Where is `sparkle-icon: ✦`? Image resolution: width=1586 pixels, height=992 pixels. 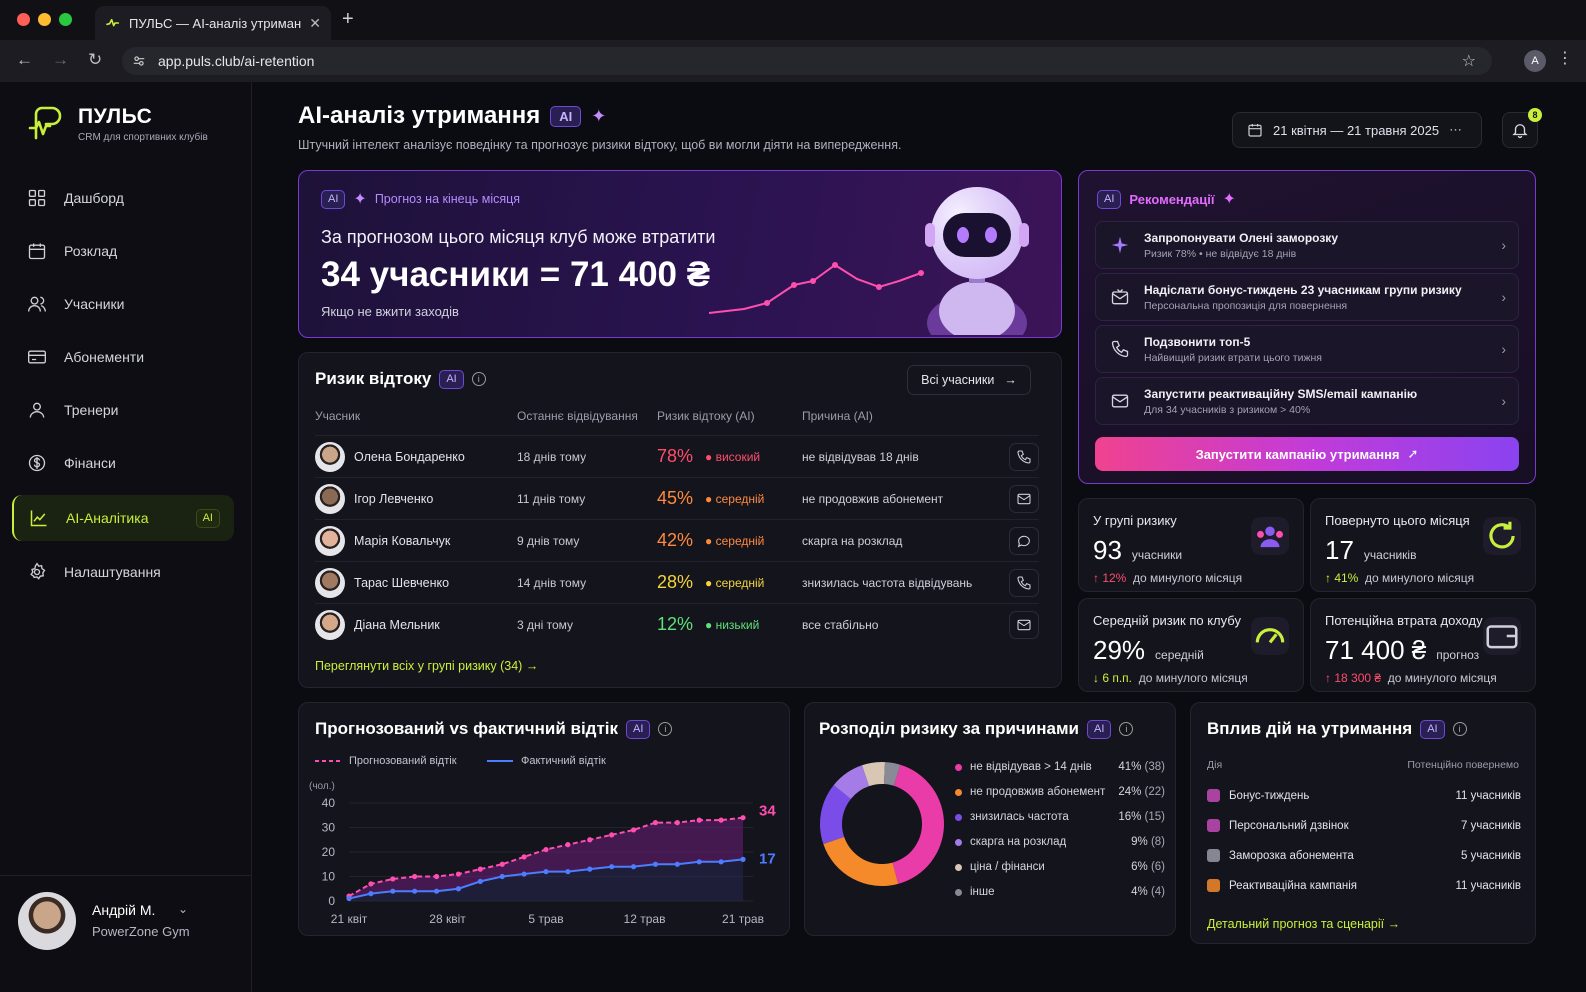 sparkle-icon: ✦ is located at coordinates (1229, 199).